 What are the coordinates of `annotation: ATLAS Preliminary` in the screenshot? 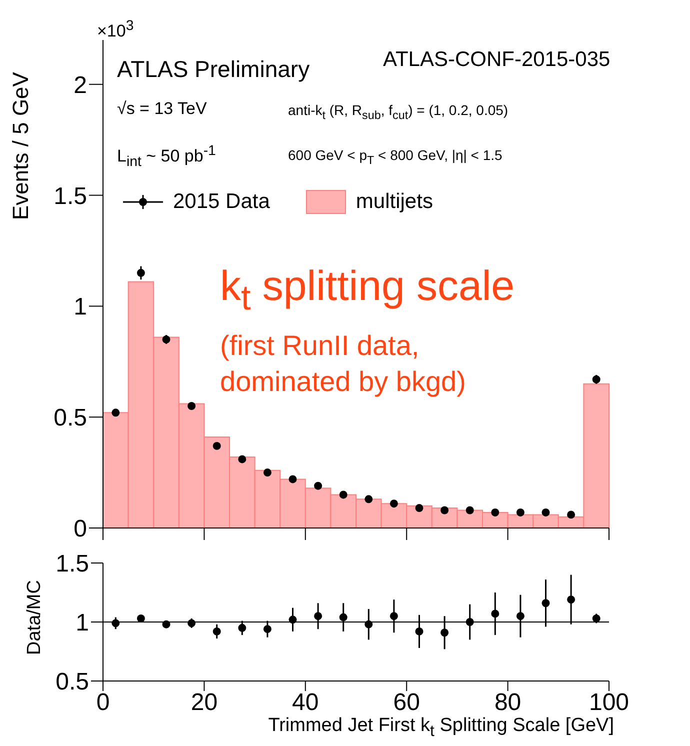 It's located at (213, 69).